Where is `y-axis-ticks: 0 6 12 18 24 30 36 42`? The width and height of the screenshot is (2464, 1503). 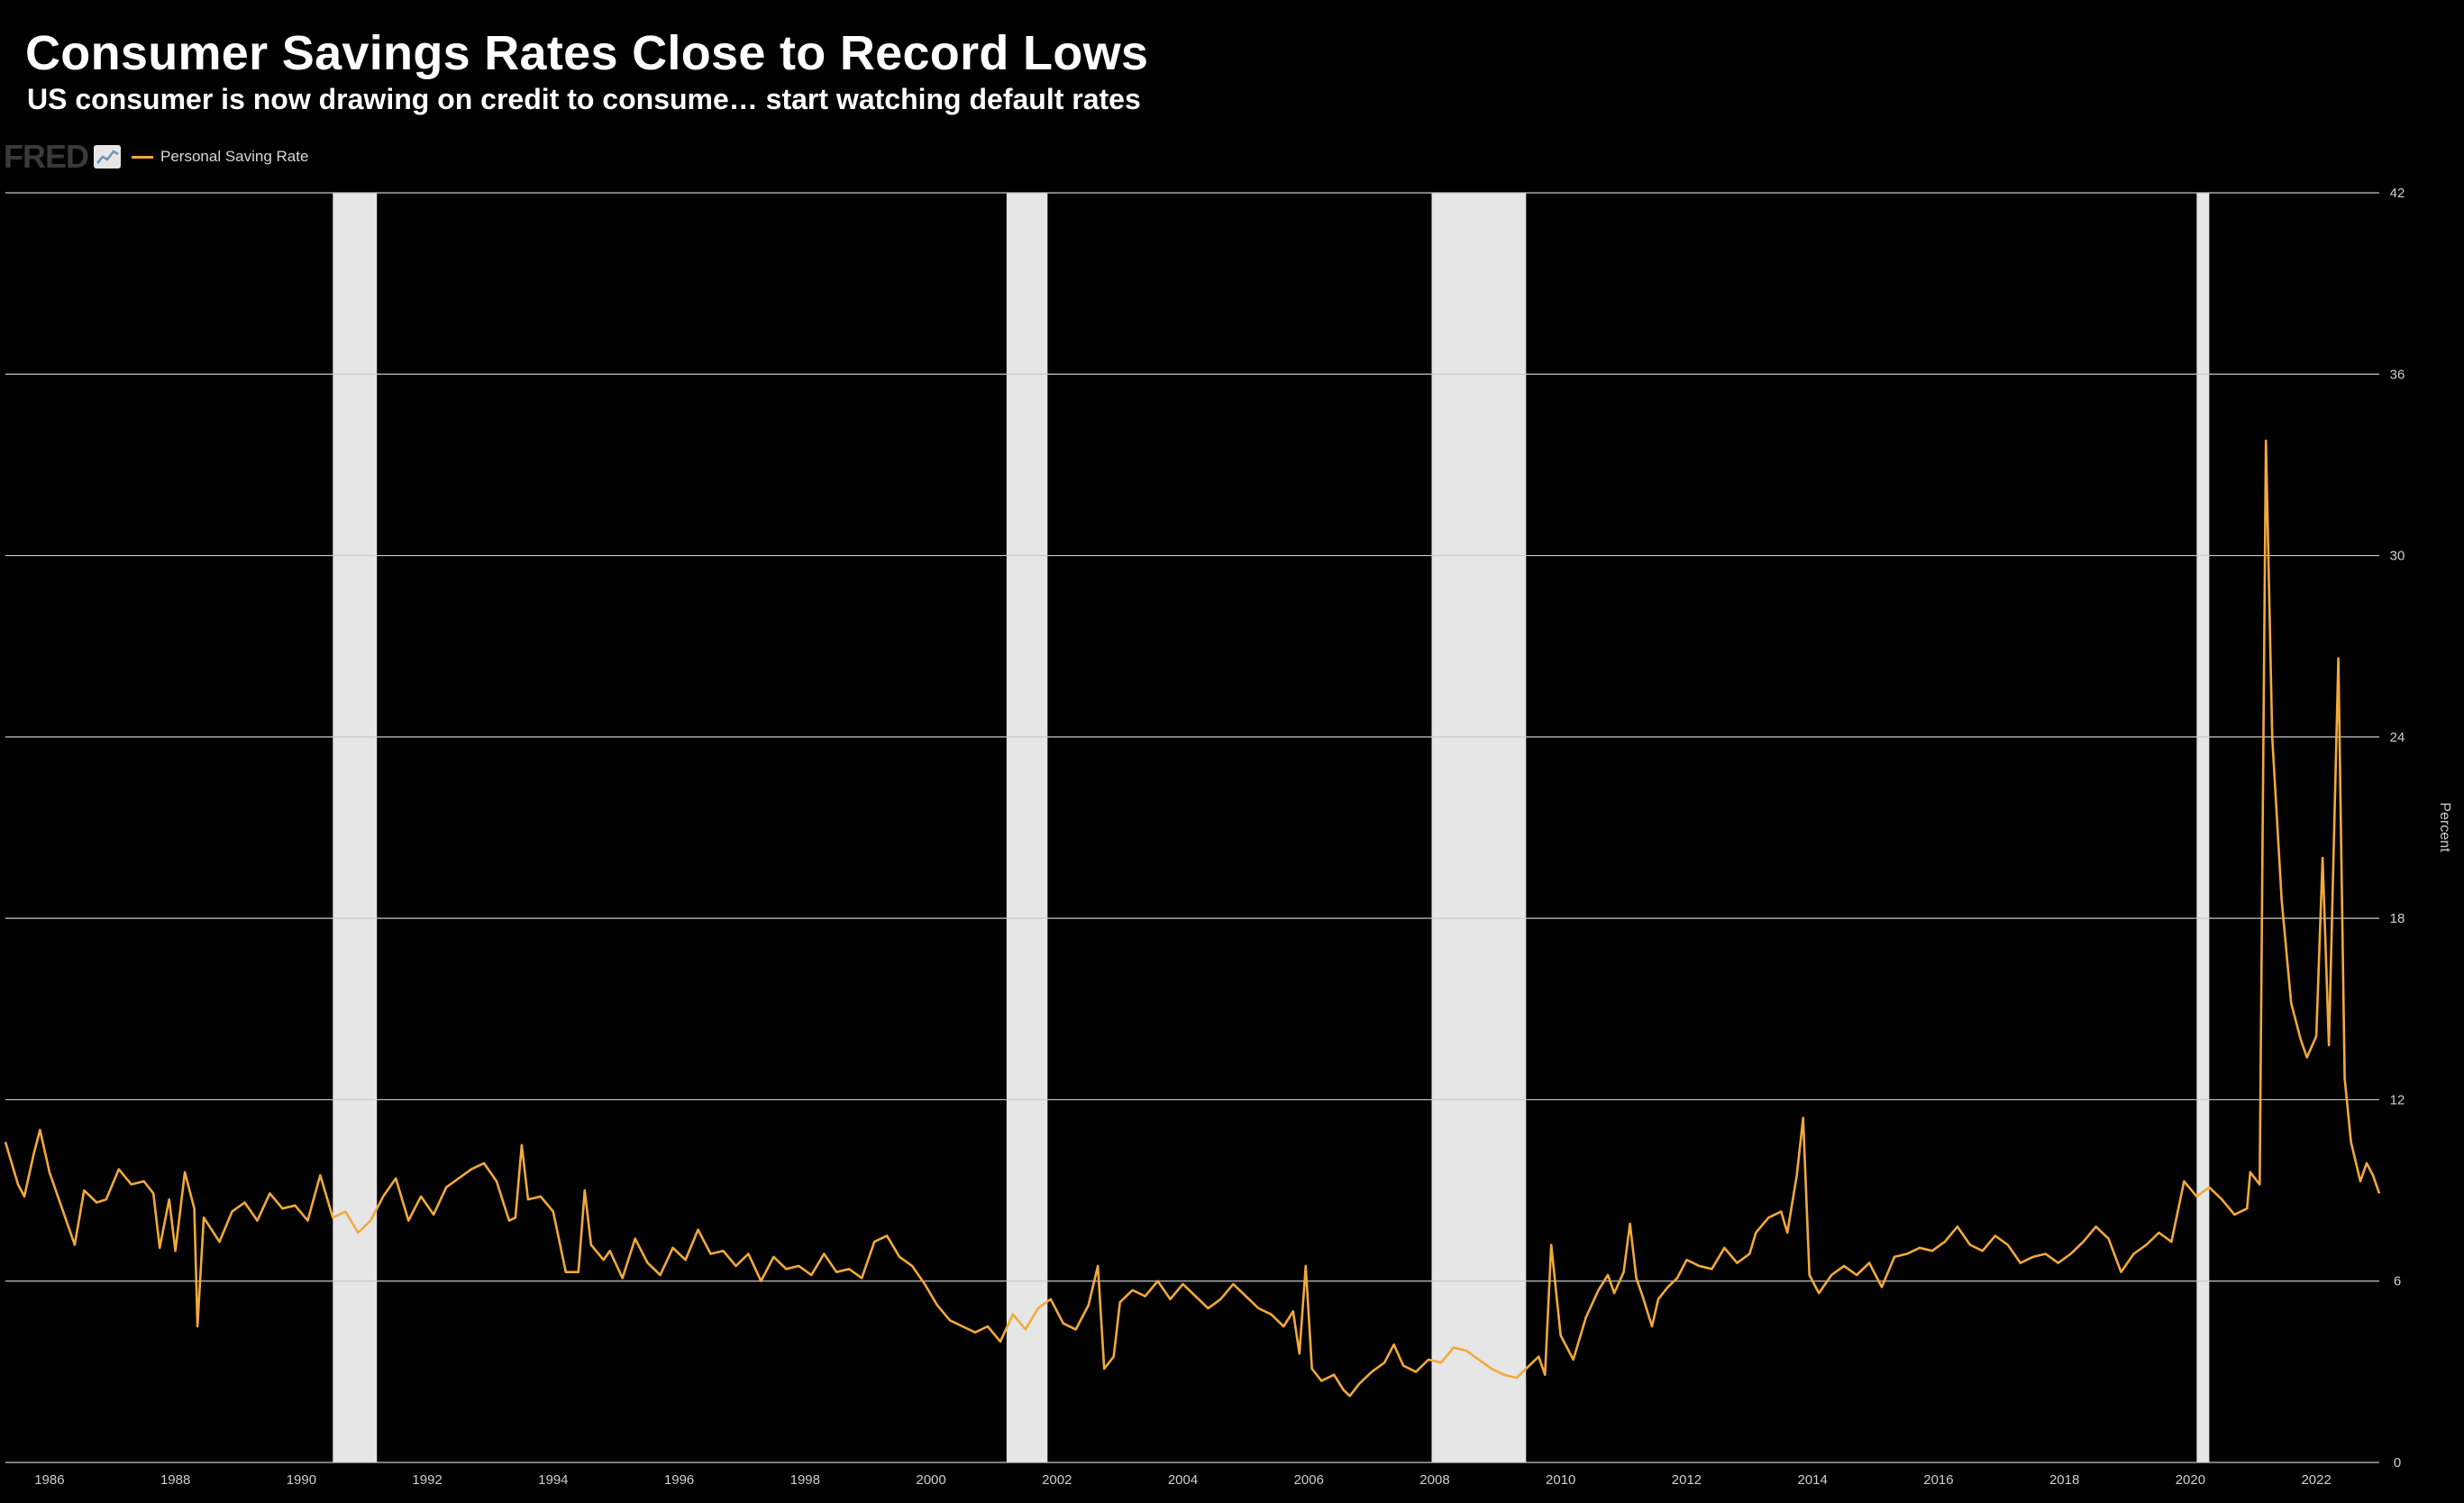 y-axis-ticks: 0 6 12 18 24 30 36 42 is located at coordinates (2397, 828).